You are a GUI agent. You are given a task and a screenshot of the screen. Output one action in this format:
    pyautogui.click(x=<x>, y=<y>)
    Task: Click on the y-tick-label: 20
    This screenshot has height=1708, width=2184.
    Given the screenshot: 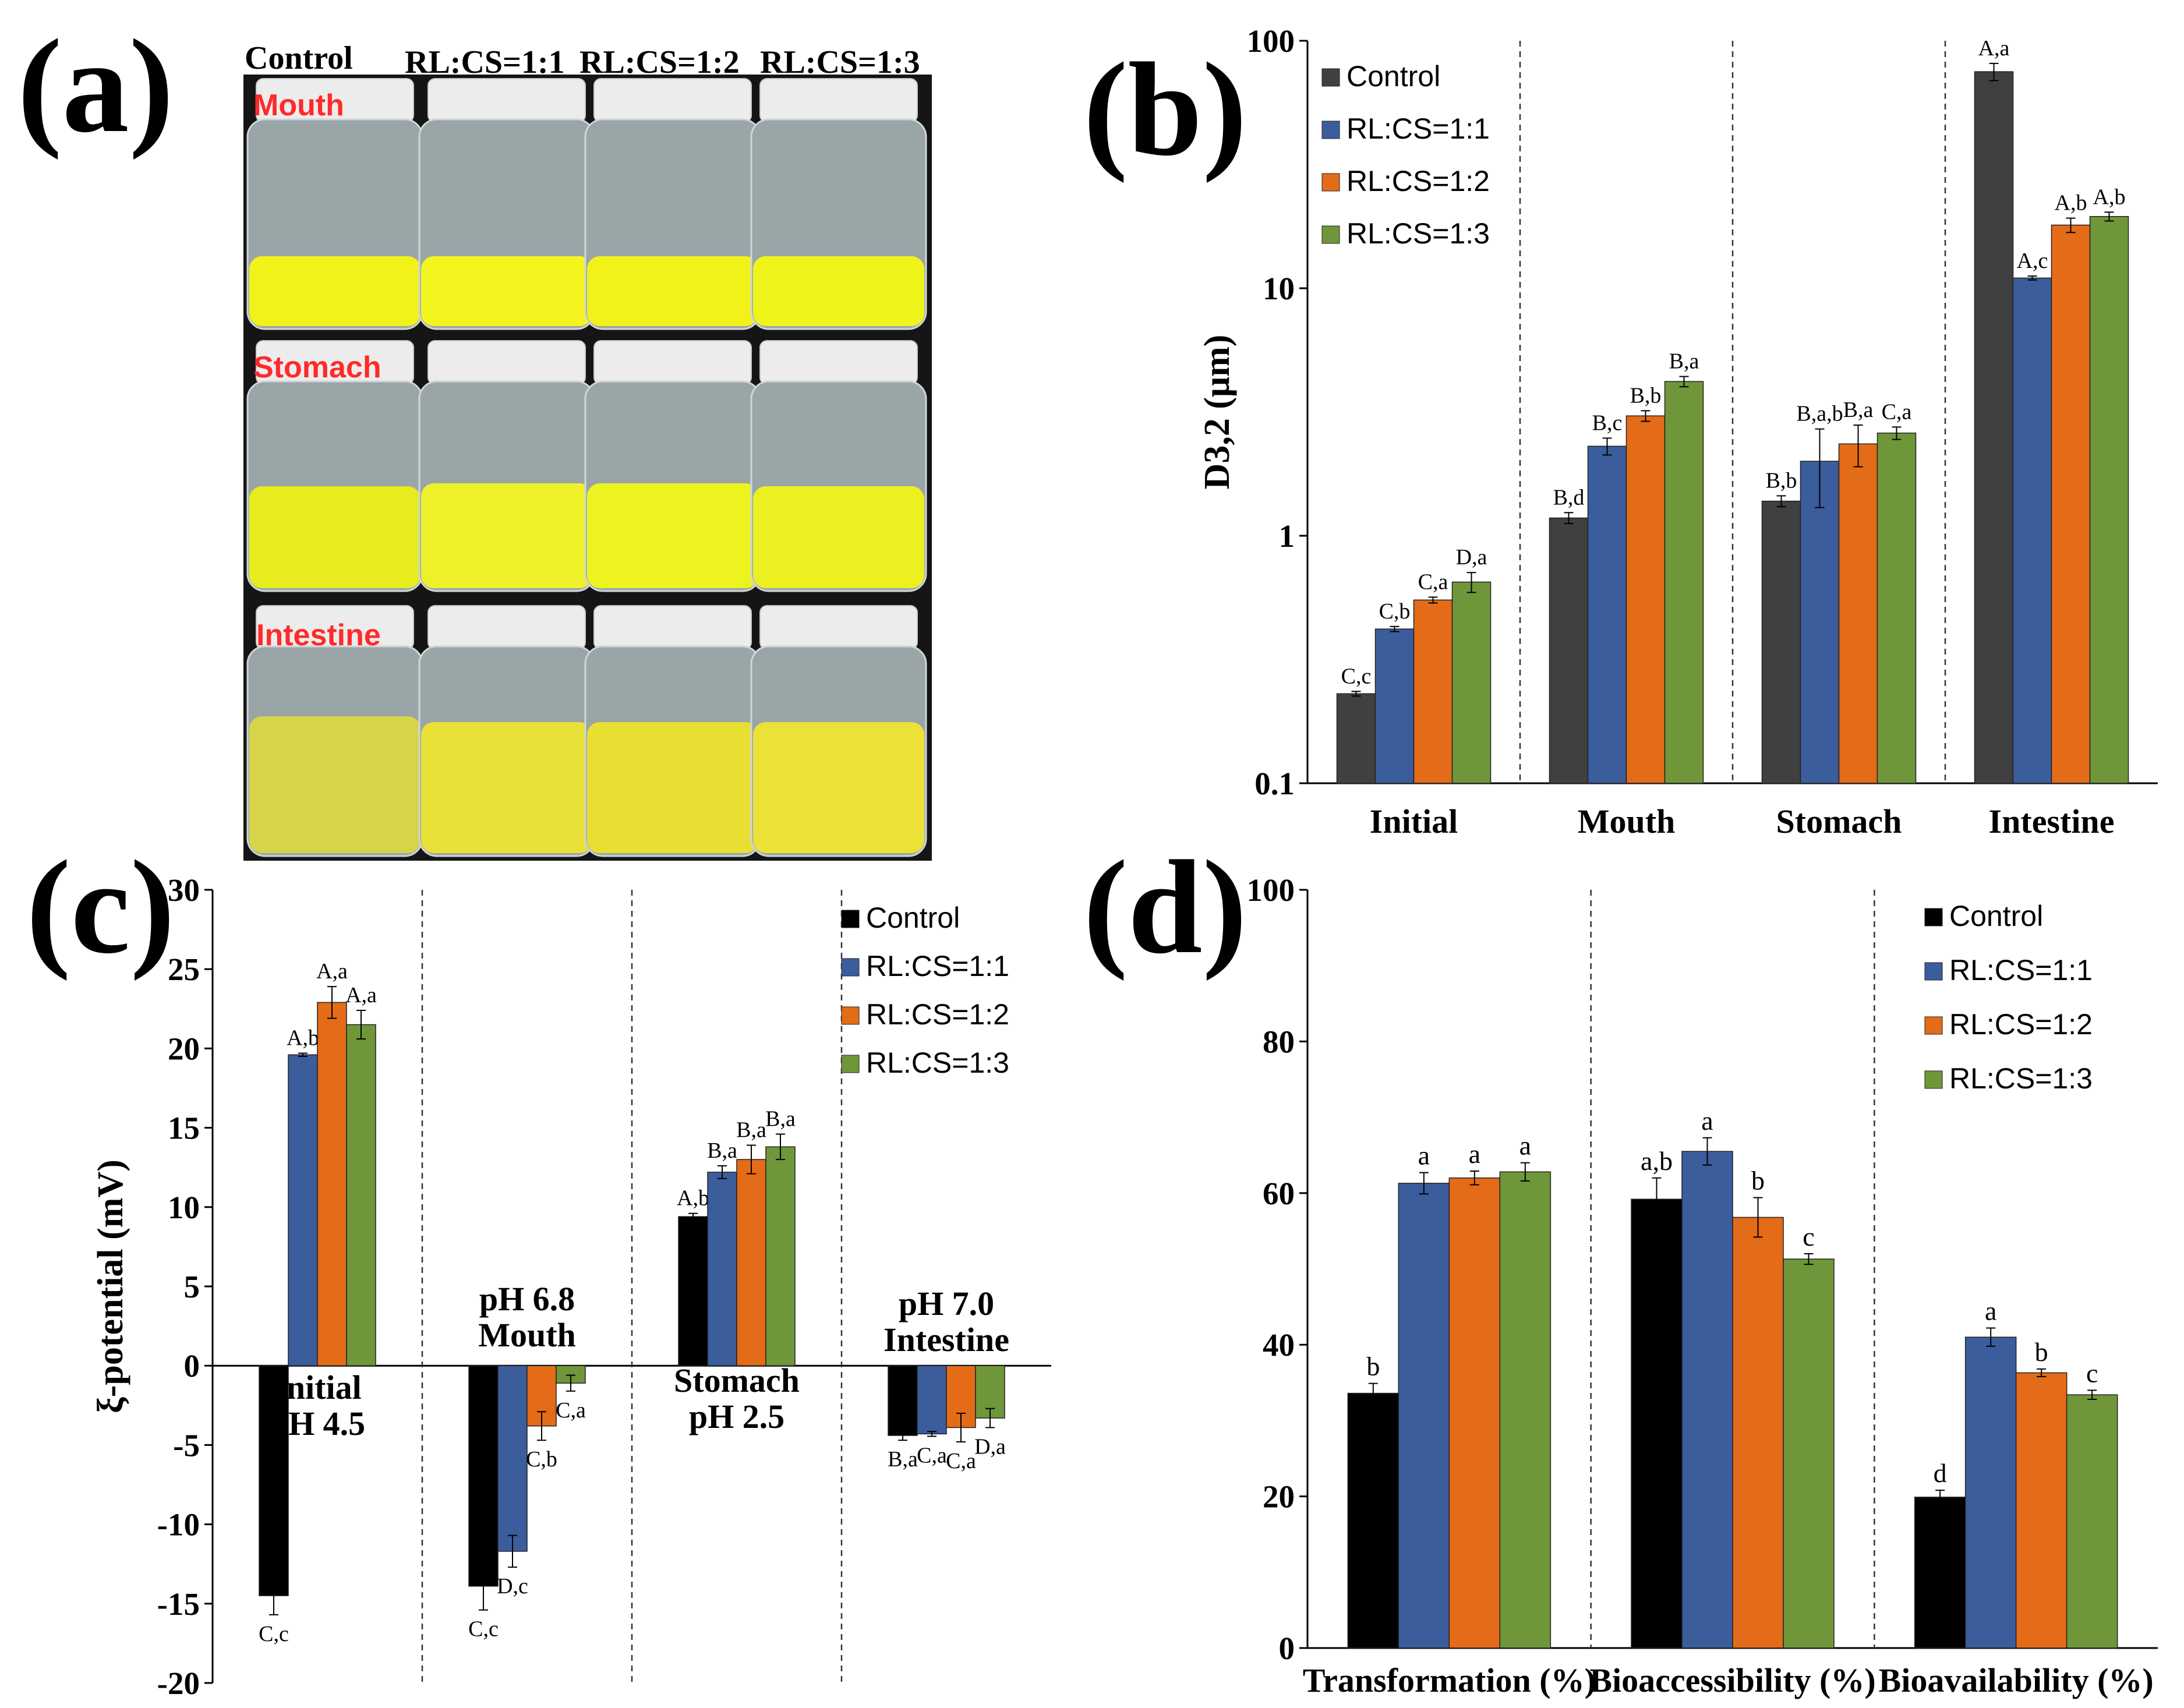 What is the action you would take?
    pyautogui.click(x=184, y=1048)
    